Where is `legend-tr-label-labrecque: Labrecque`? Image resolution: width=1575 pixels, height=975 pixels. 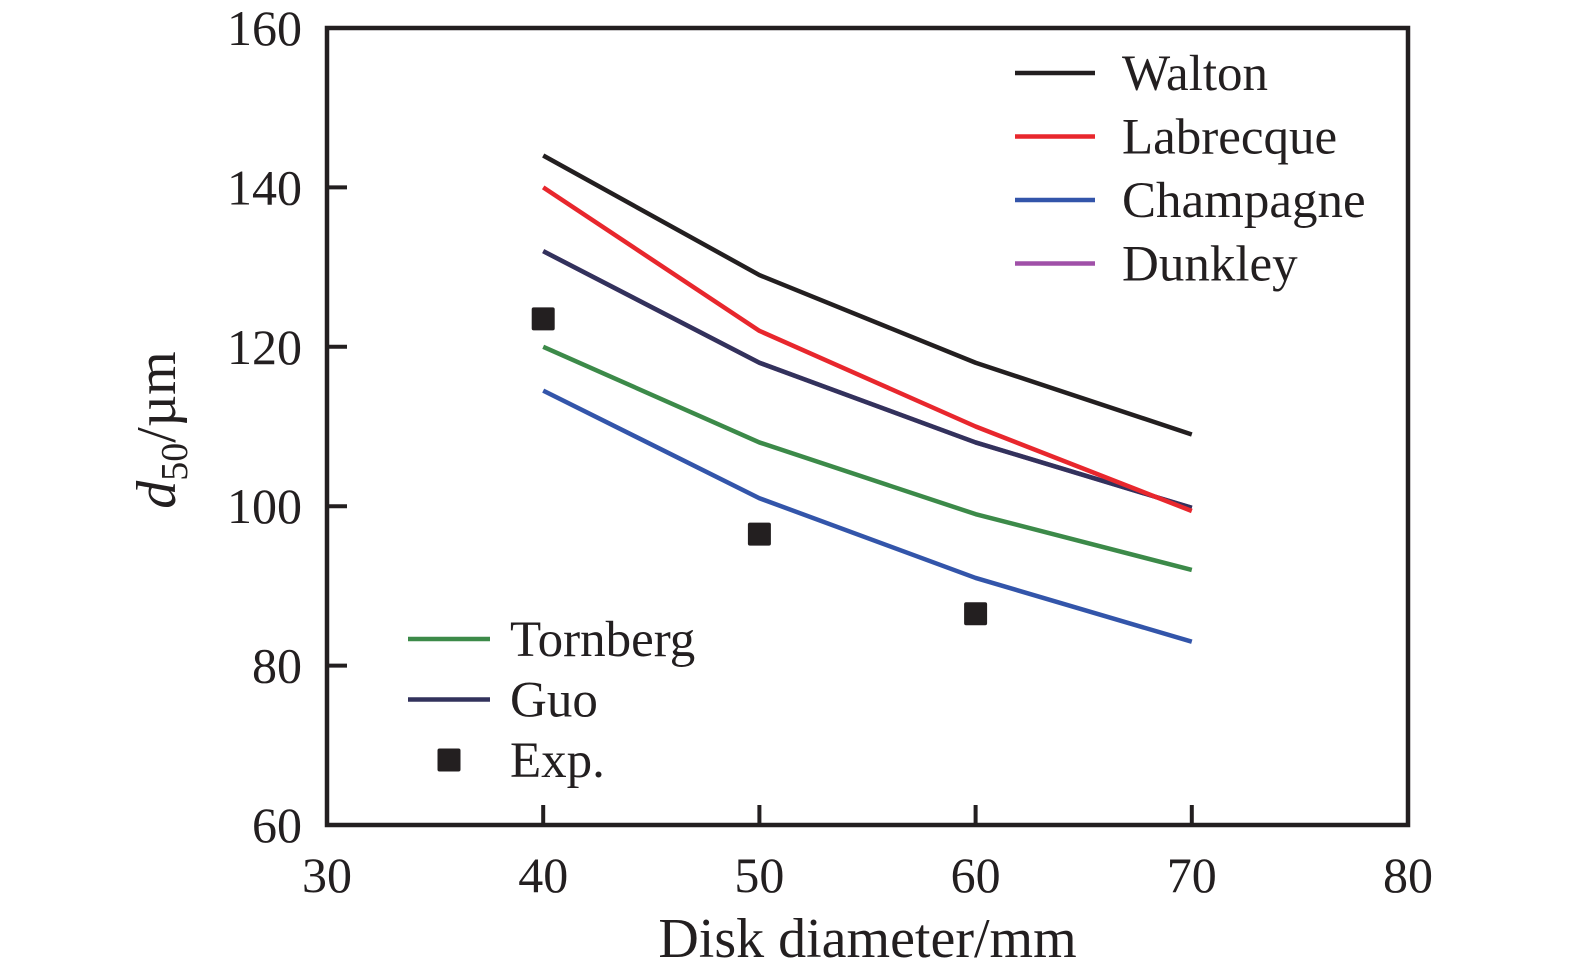 legend-tr-label-labrecque: Labrecque is located at coordinates (1229, 138).